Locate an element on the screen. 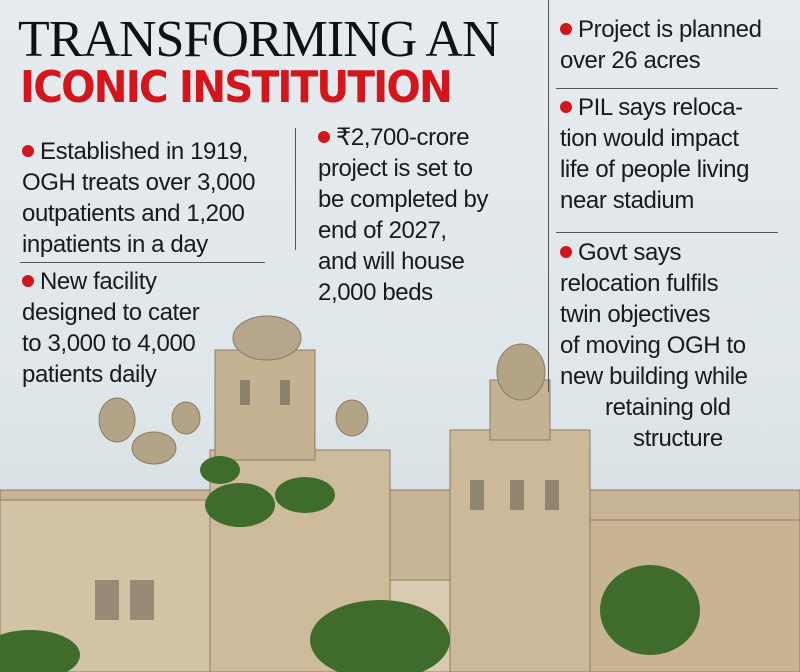 Image resolution: width=800 pixels, height=672 pixels. bullet-line: PIL says reloca- is located at coordinates (654, 107).